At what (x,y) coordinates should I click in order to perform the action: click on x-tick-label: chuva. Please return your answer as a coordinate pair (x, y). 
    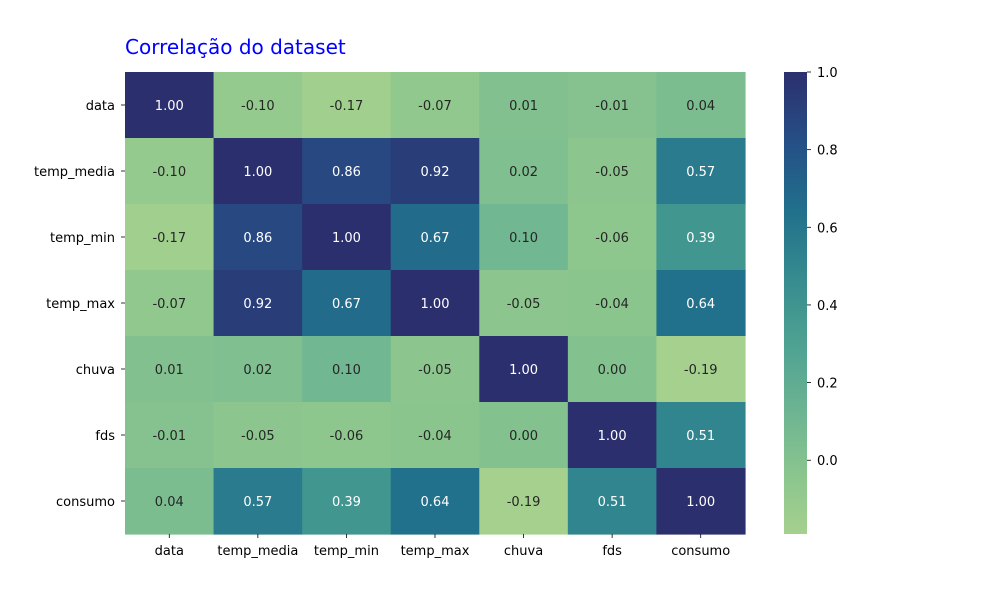
    Looking at the image, I should click on (523, 551).